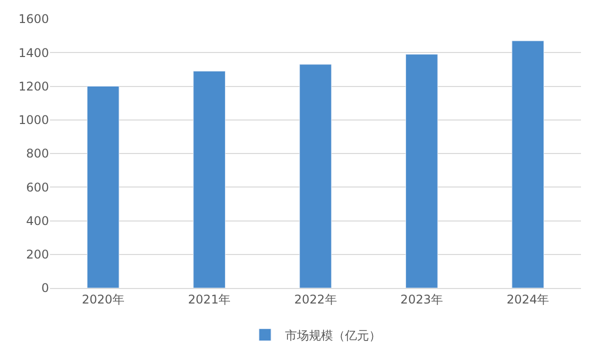 This screenshot has width=601, height=361. Describe the element at coordinates (333, 335) in the screenshot. I see `legend-label: 市场规模（亿元）` at that location.